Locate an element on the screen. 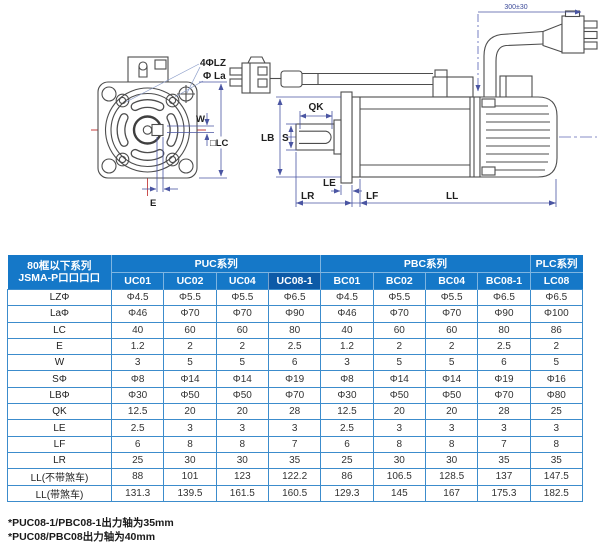 The height and width of the screenshot is (551, 600). dim-e: E is located at coordinates (160, 173).